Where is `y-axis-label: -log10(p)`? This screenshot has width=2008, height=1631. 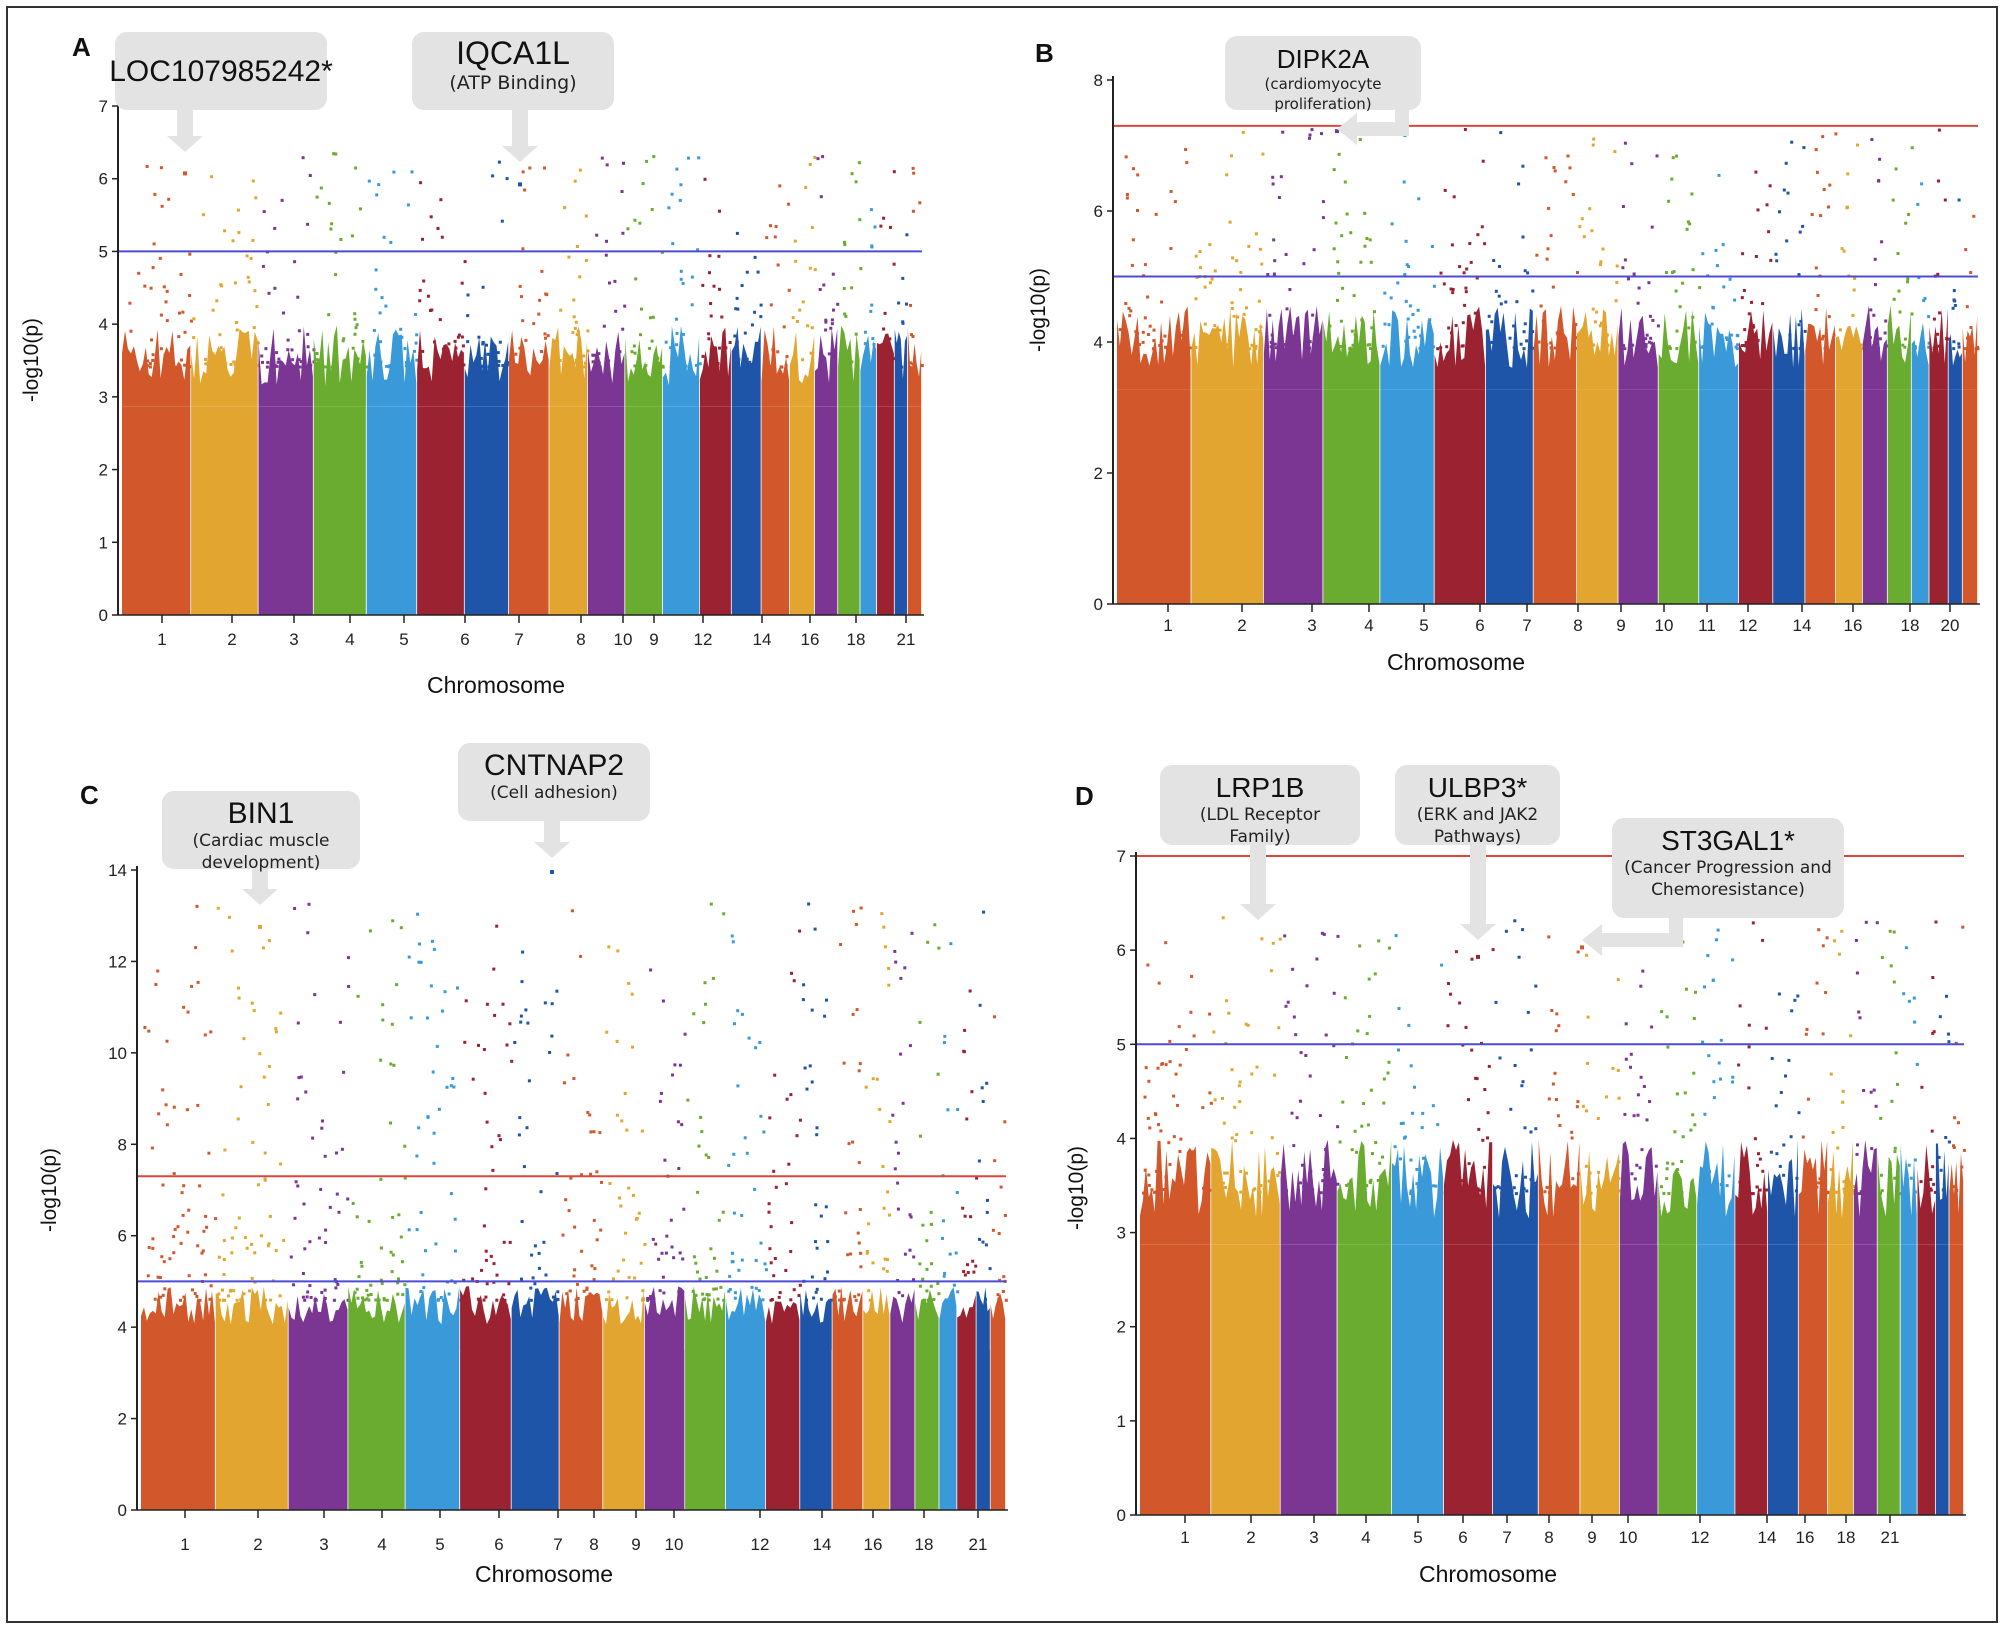
y-axis-label: -log10(p) is located at coordinates (49, 1190).